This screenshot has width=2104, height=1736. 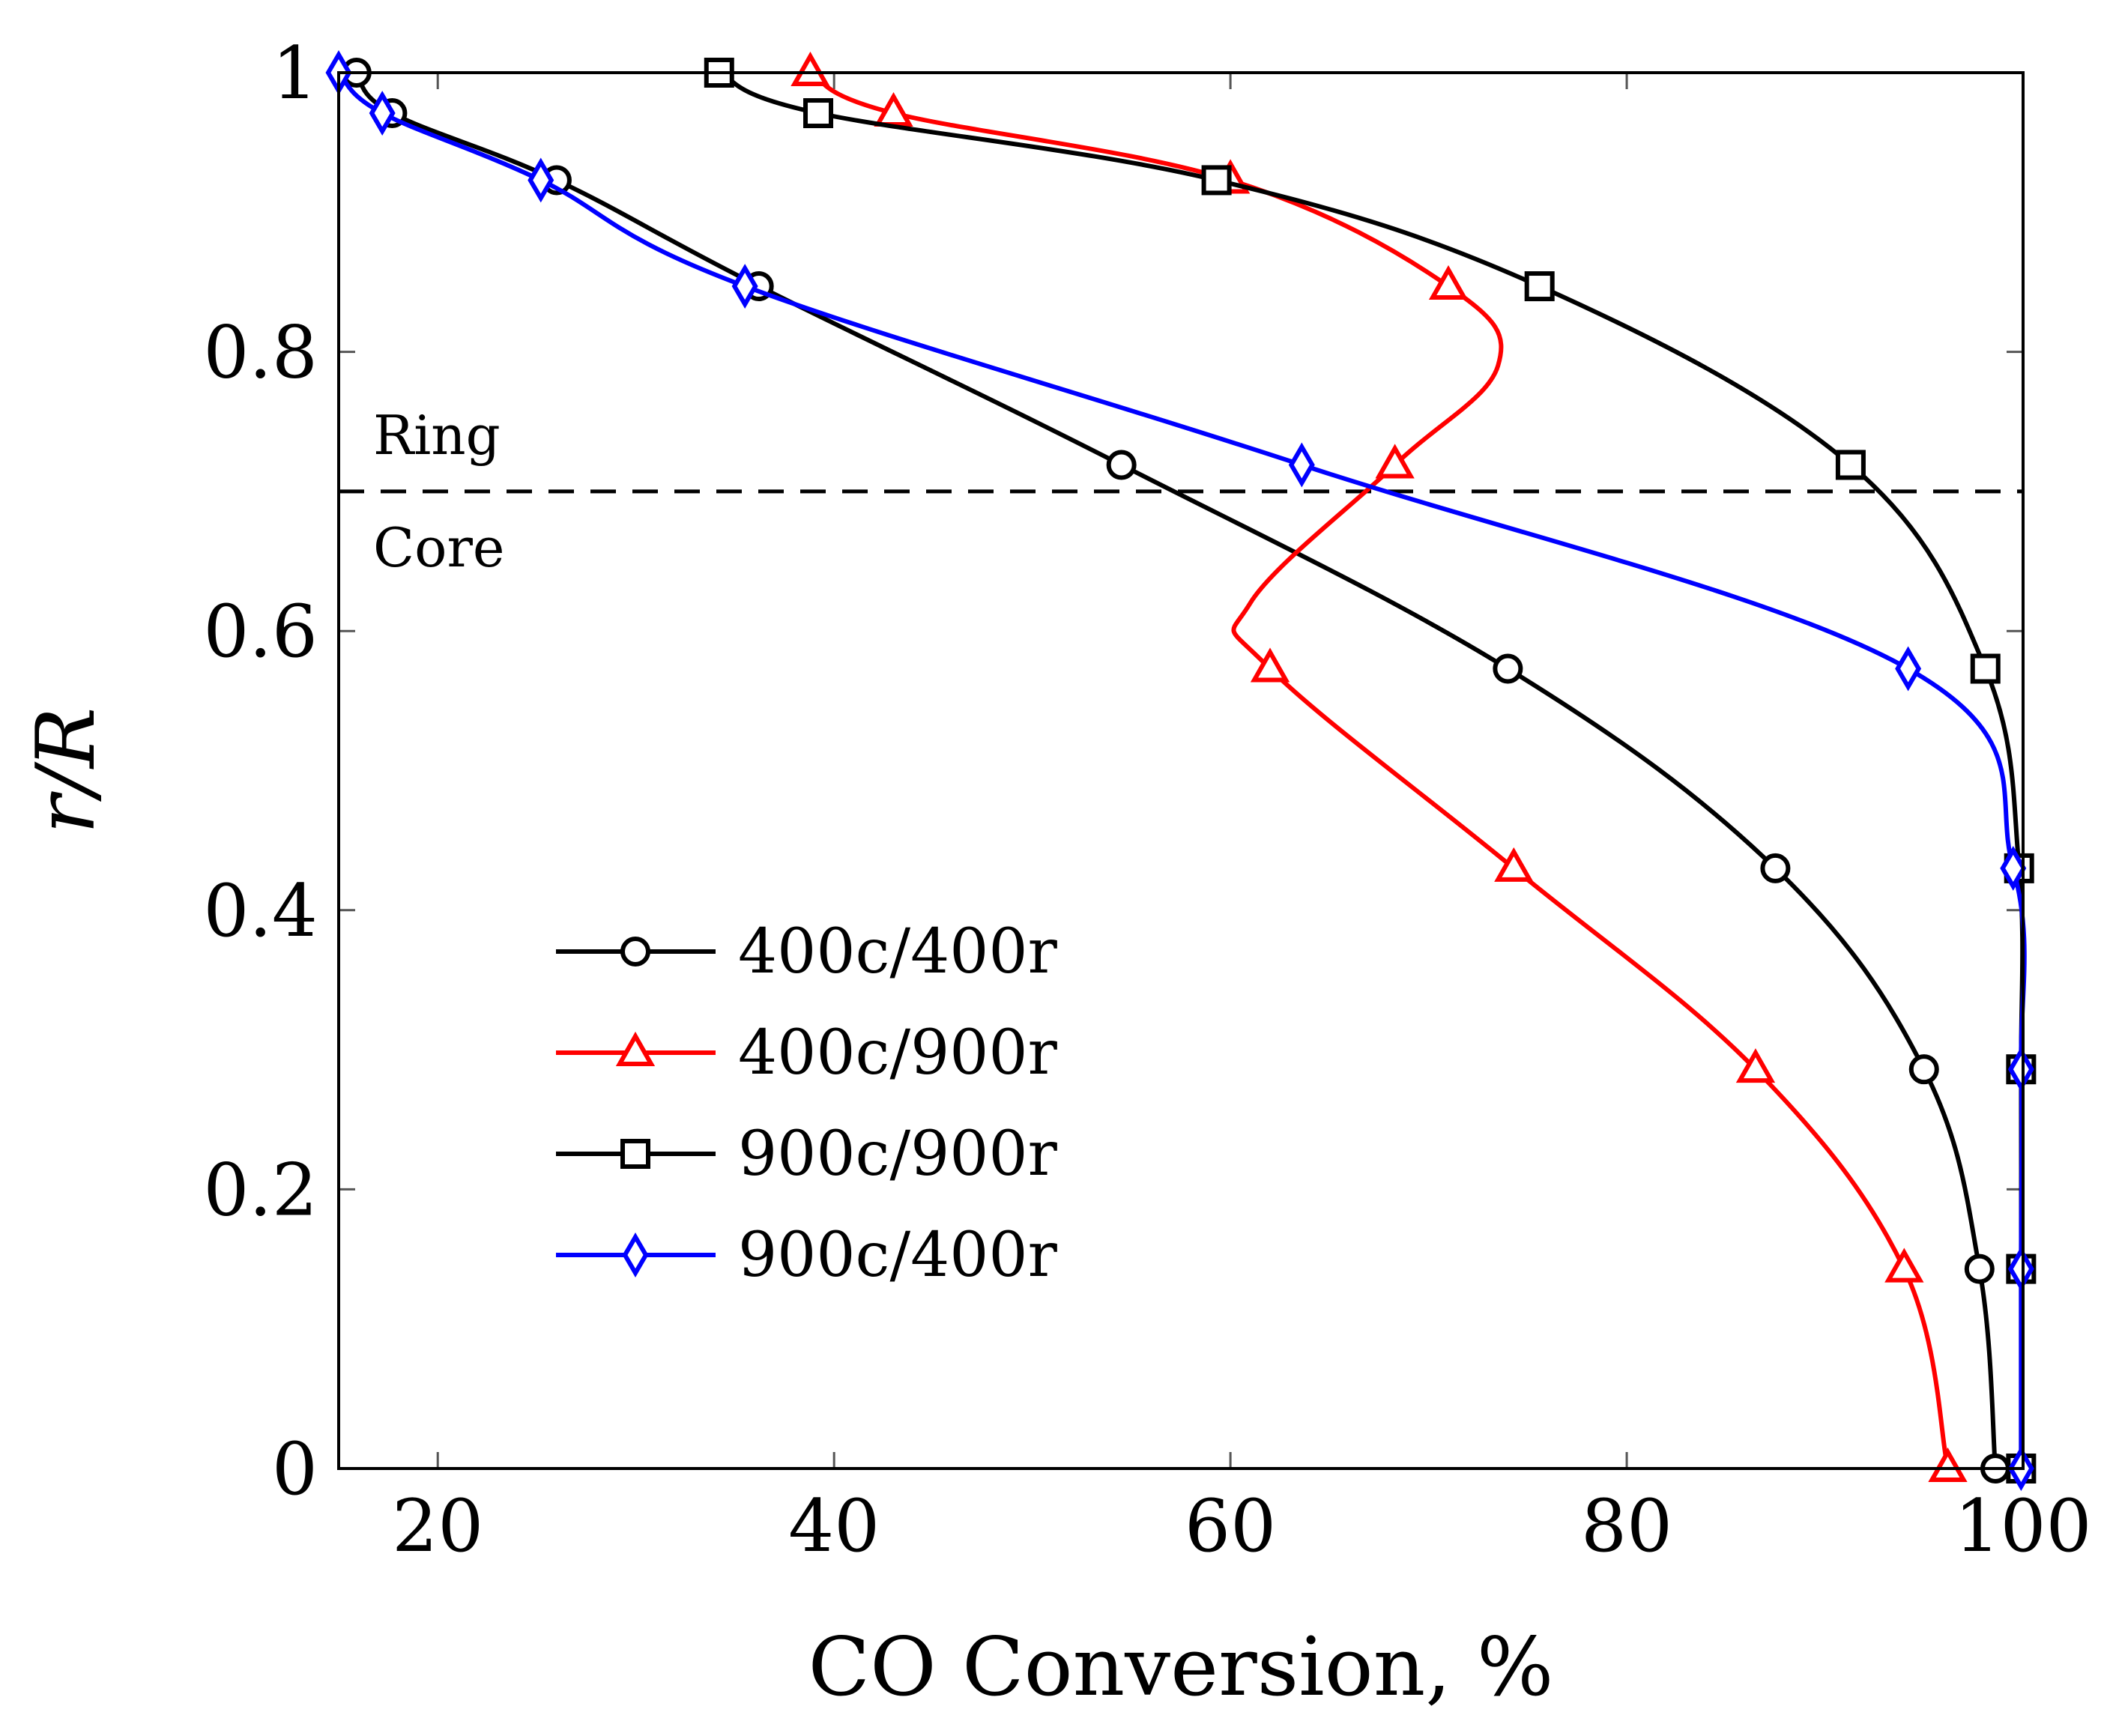 I want to click on y-tick-label: 0.6, so click(x=260, y=632).